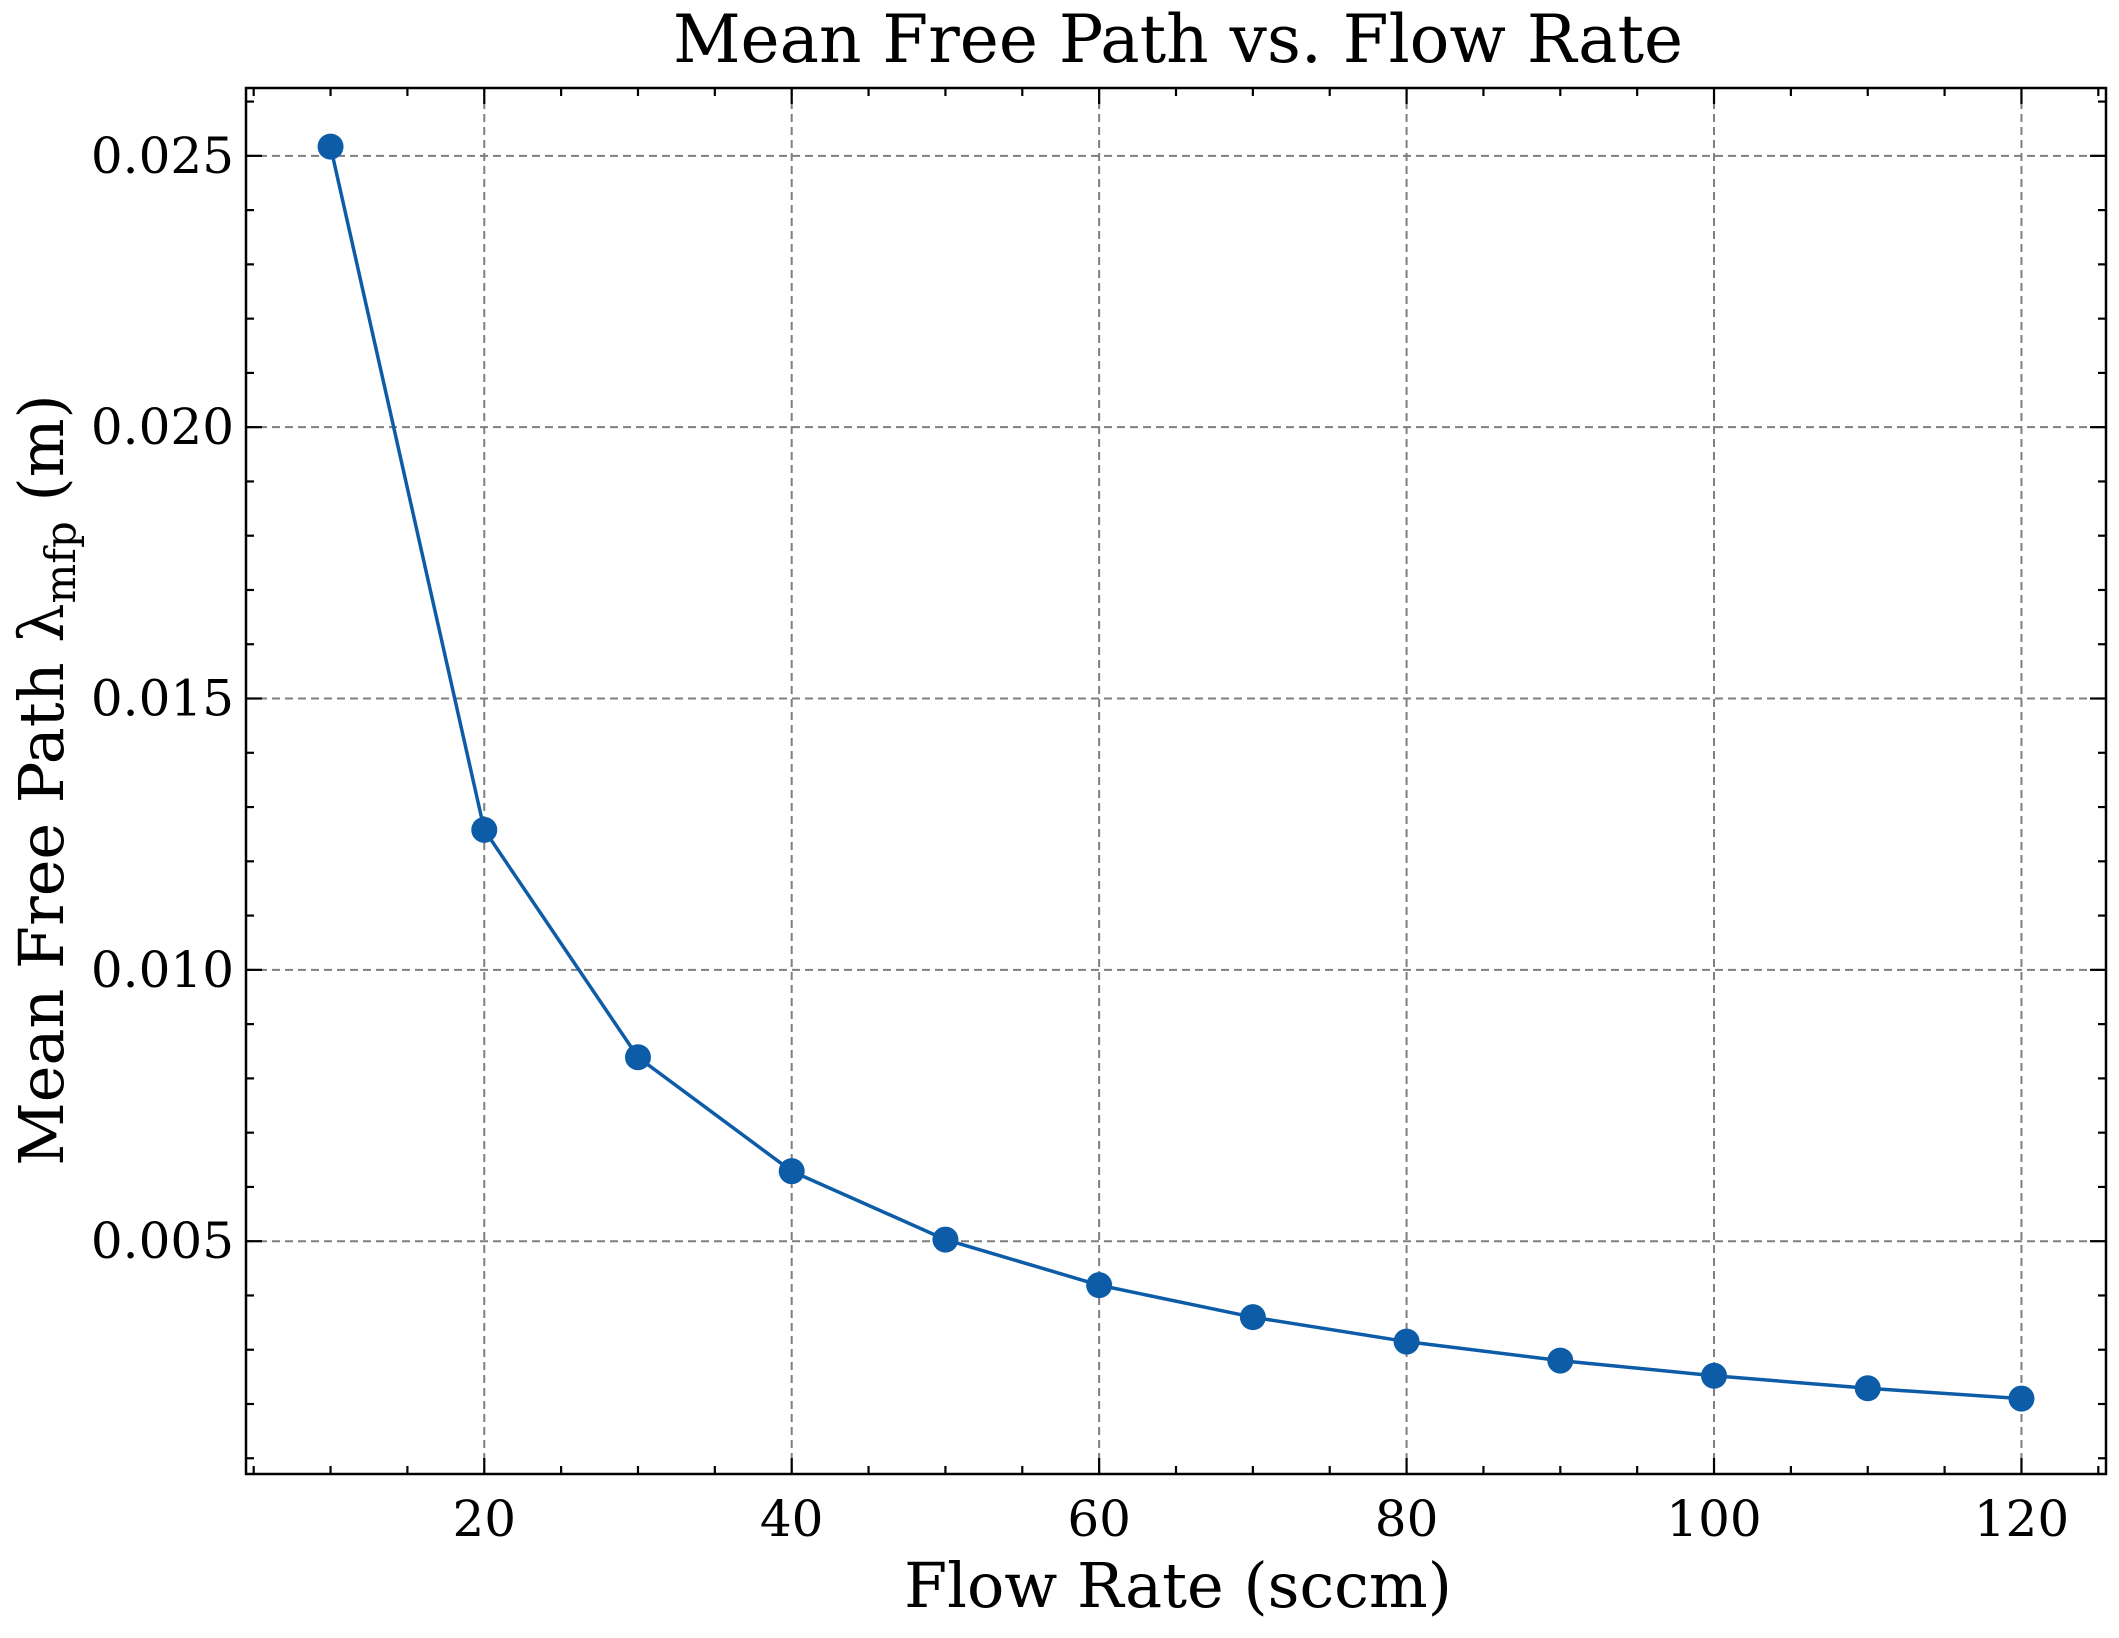 This screenshot has height=1638, width=2119. Describe the element at coordinates (60, 562) in the screenshot. I see `y-axis-label-subscript: mfp` at that location.